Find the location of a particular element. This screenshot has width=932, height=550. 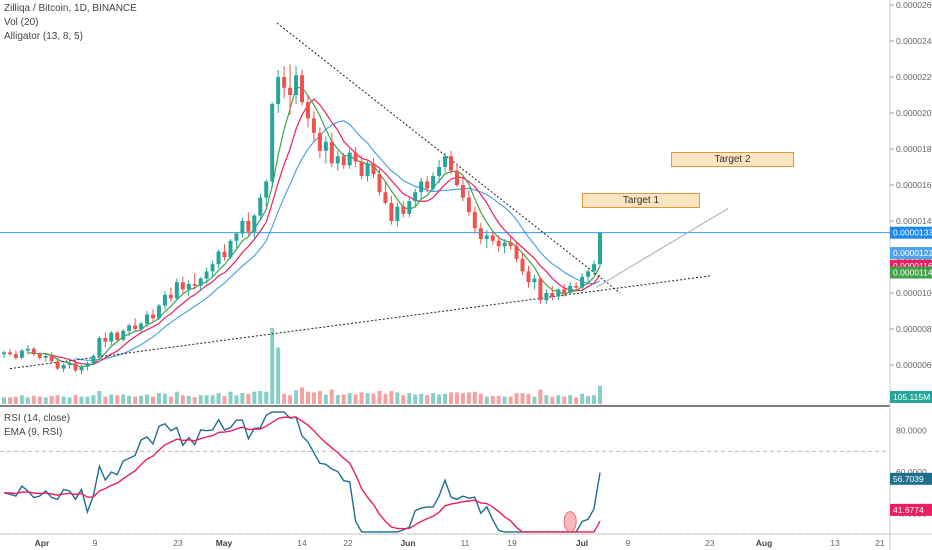

price-label-bg is located at coordinates (911, 272).